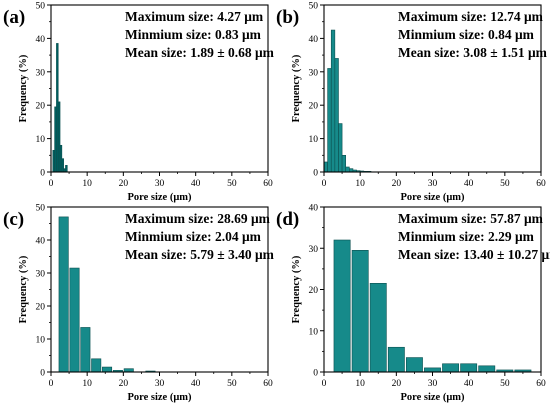  What do you see at coordinates (200, 52) in the screenshot?
I see `statistics-annotation: Mean size: 1.89 ± 0.68 μm` at bounding box center [200, 52].